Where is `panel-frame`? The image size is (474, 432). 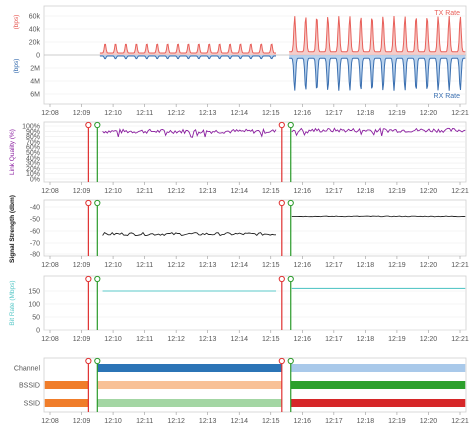
panel-frame is located at coordinates (255, 228).